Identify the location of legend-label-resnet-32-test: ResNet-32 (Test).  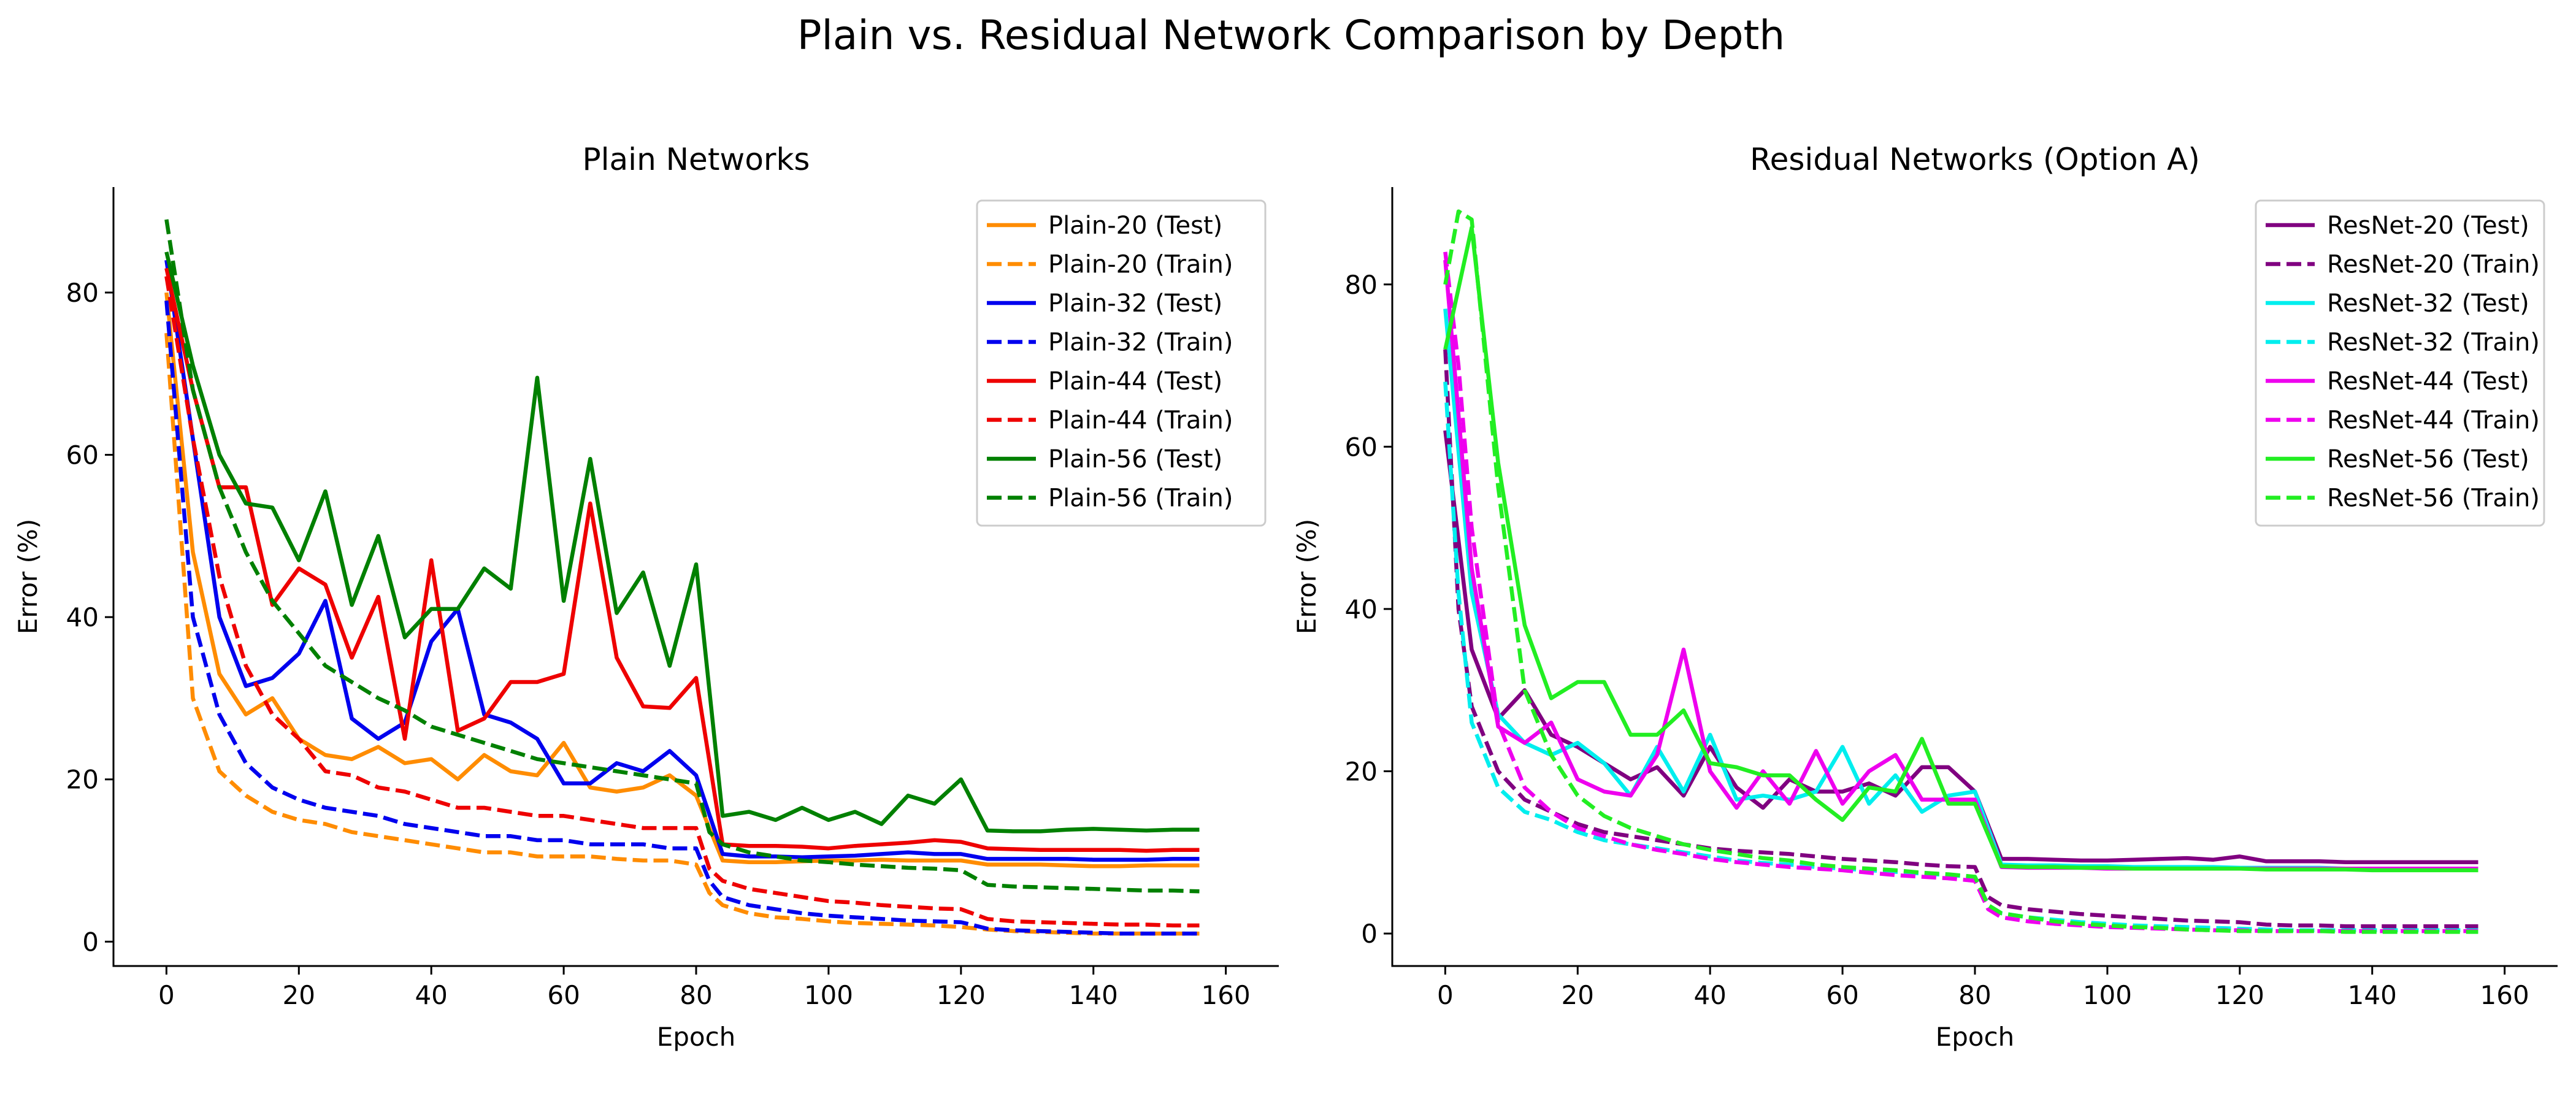
(2428, 303).